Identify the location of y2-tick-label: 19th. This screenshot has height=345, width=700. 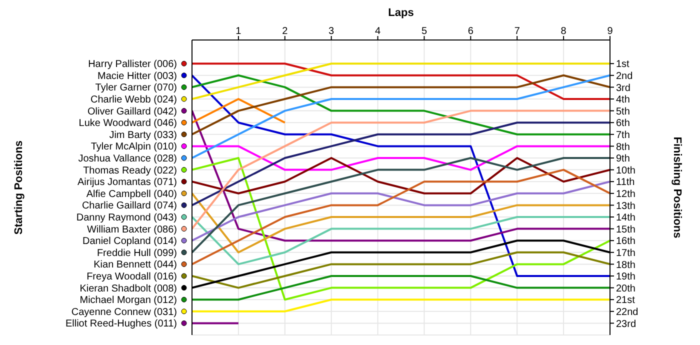
(626, 277).